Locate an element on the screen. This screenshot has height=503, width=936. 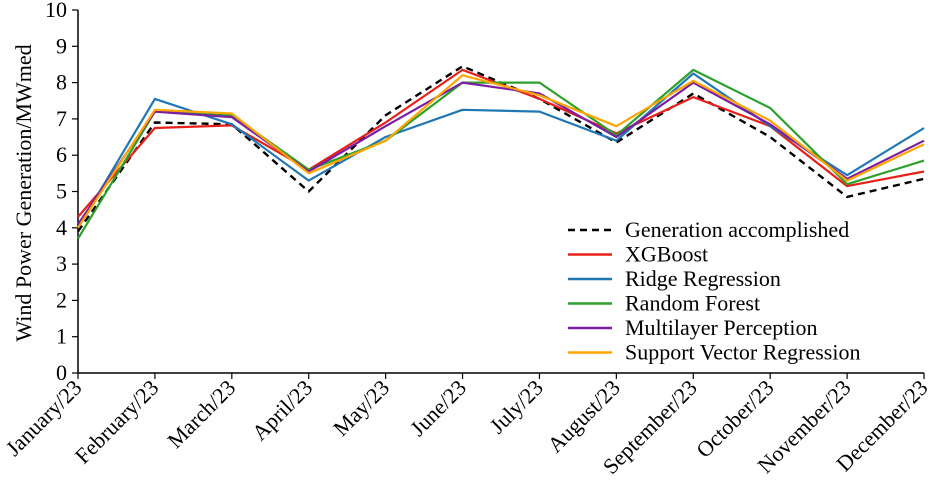
legend-label: Generation accomplished is located at coordinates (737, 229).